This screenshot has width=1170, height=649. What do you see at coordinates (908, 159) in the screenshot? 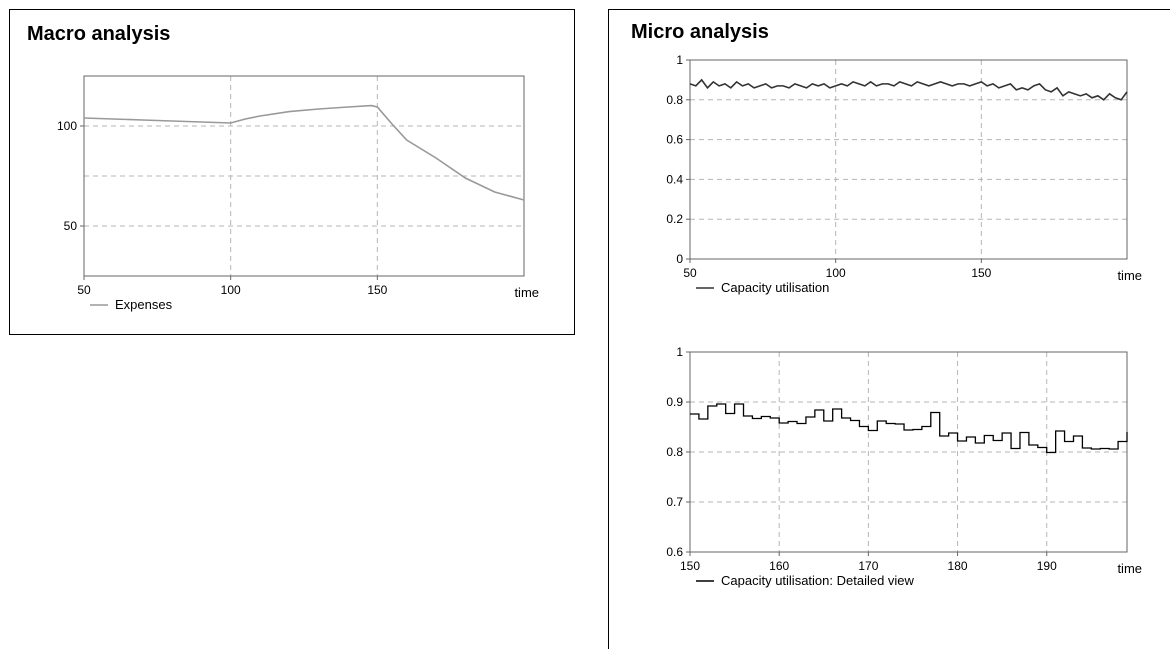
I see `micro-capacity-plot-frame` at bounding box center [908, 159].